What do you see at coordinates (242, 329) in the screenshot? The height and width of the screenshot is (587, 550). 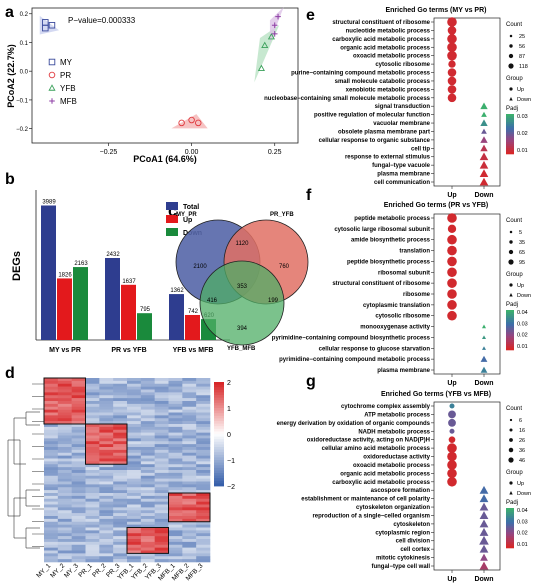 I see `venn-count-yfb-mfb-only: 394` at bounding box center [242, 329].